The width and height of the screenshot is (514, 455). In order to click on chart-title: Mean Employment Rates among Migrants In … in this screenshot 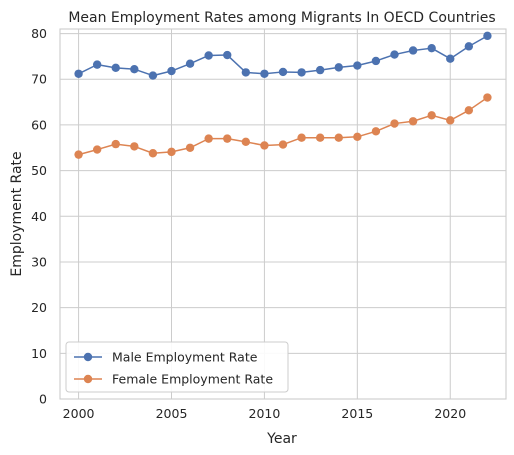, I will do `click(281, 18)`.